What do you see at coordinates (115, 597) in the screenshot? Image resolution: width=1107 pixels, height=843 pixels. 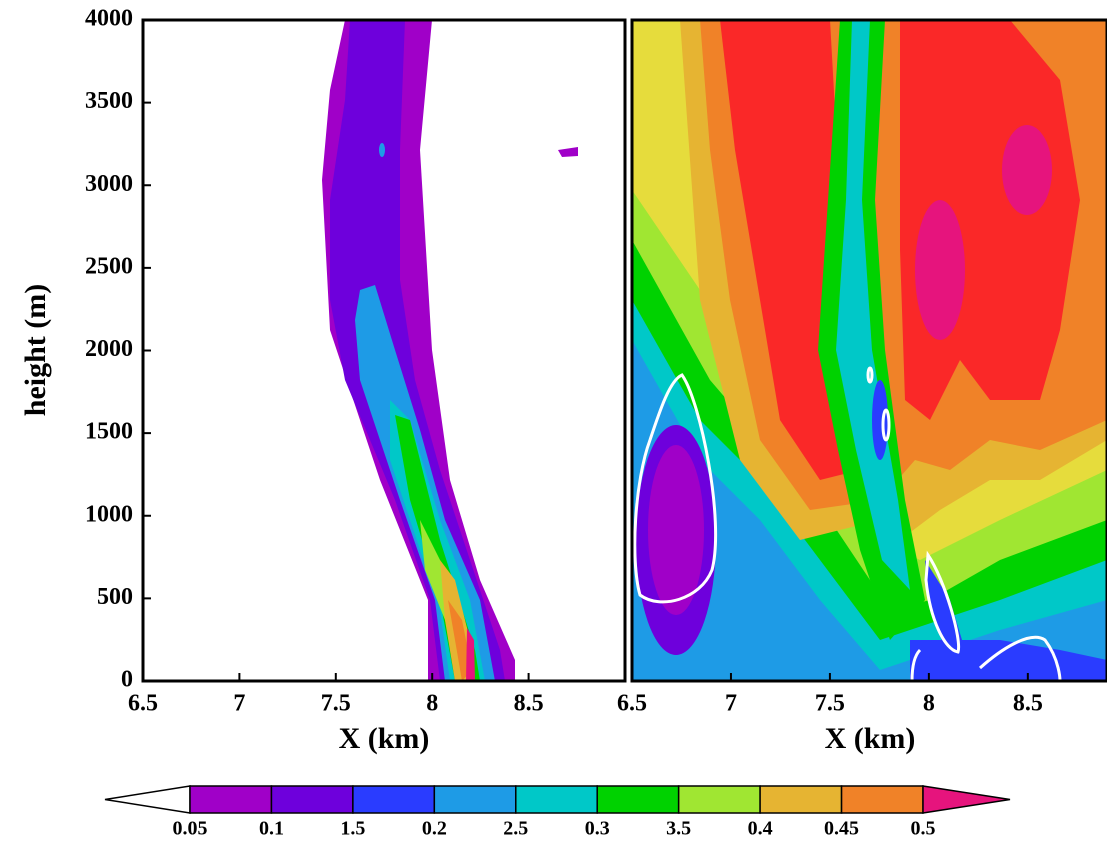 I see `y-tick-label: 500` at bounding box center [115, 597].